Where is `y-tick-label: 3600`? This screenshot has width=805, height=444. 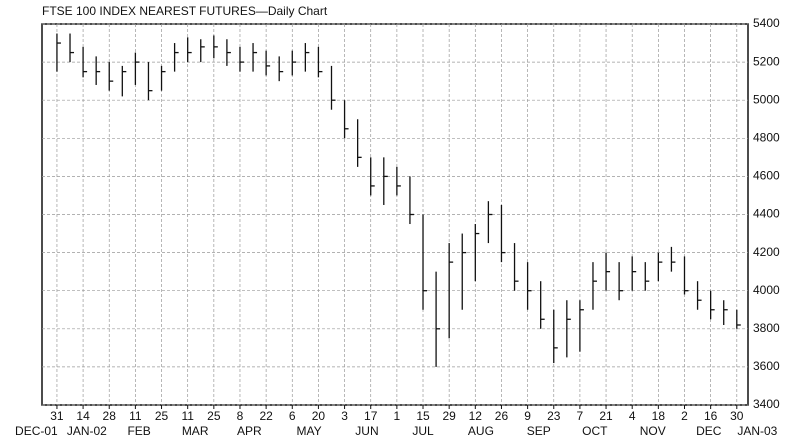
y-tick-label: 3600 is located at coordinates (766, 366).